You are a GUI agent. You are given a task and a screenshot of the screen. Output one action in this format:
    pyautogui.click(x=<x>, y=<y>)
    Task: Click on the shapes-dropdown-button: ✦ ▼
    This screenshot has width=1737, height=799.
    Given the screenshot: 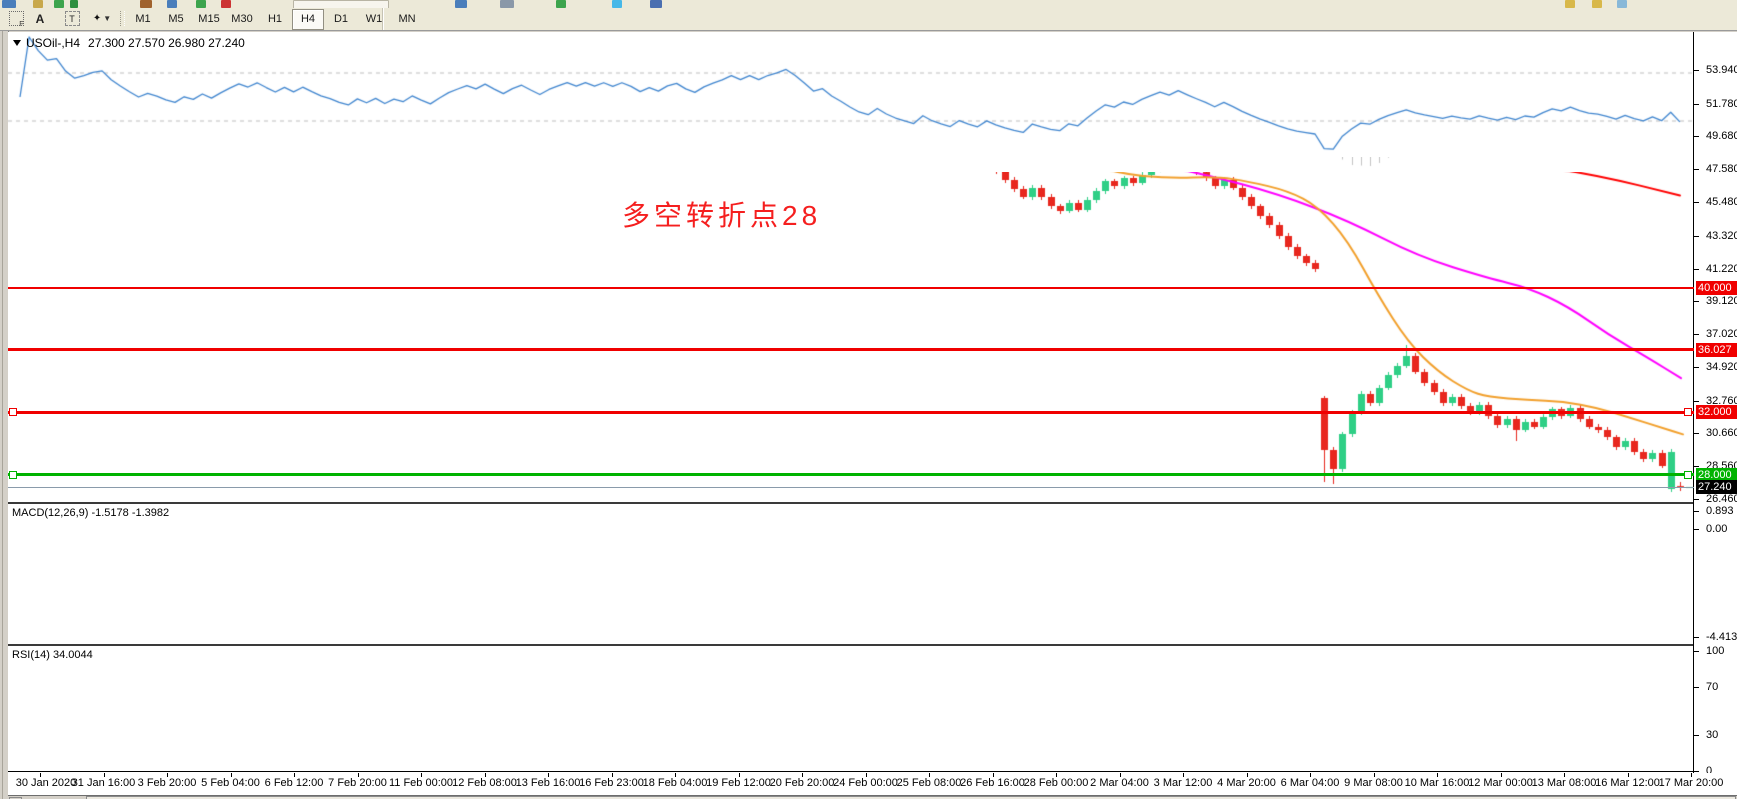 What is the action you would take?
    pyautogui.click(x=102, y=18)
    